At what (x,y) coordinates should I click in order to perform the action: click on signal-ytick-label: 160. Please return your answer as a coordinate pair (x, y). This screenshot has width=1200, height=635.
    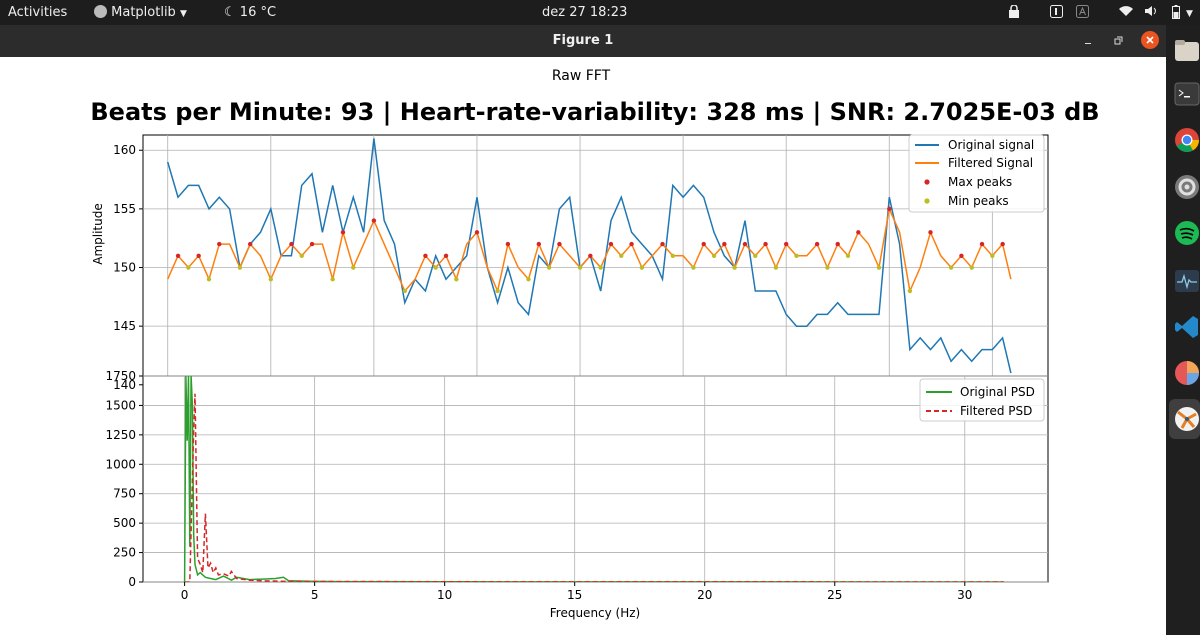
    Looking at the image, I should click on (124, 150).